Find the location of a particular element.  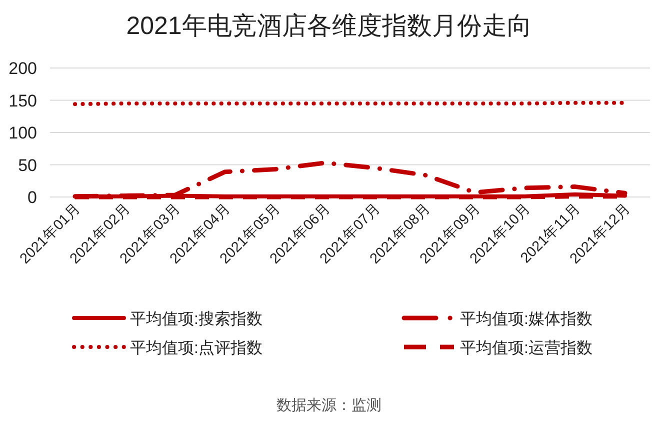

y-tick-label: 200 is located at coordinates (22, 68).